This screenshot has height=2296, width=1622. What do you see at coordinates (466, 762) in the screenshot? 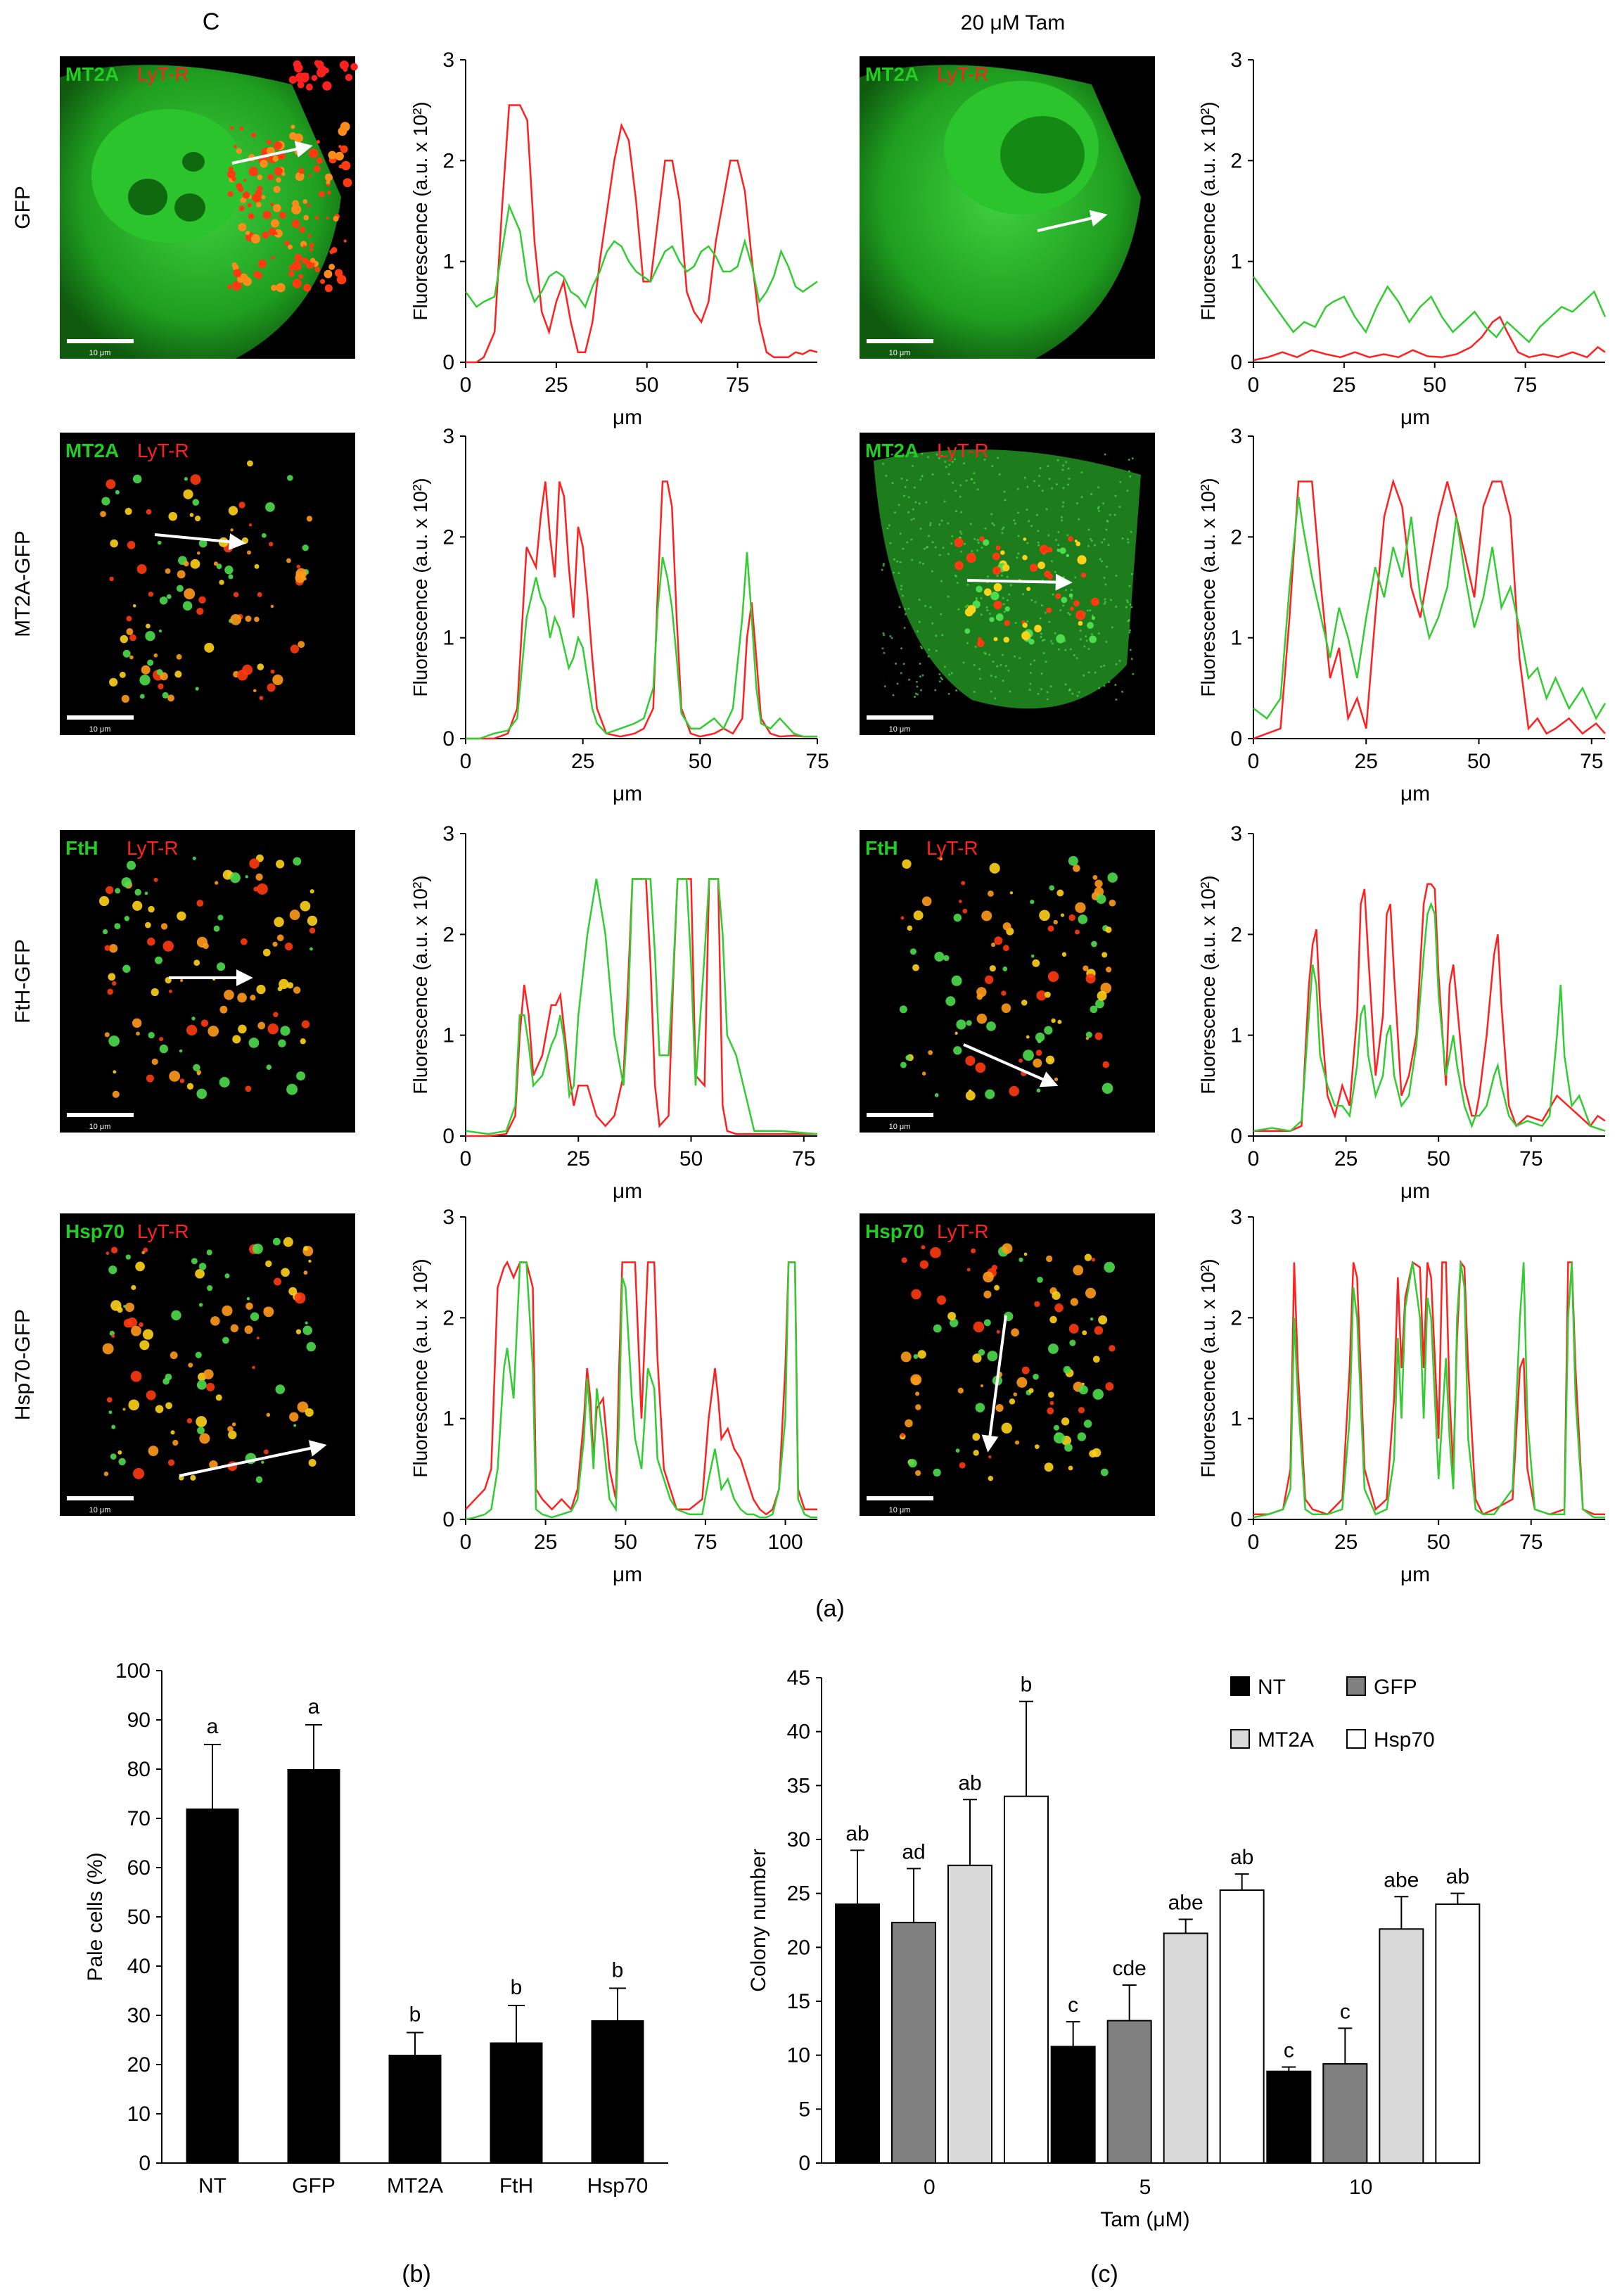
I see `x-tick-label: 0` at bounding box center [466, 762].